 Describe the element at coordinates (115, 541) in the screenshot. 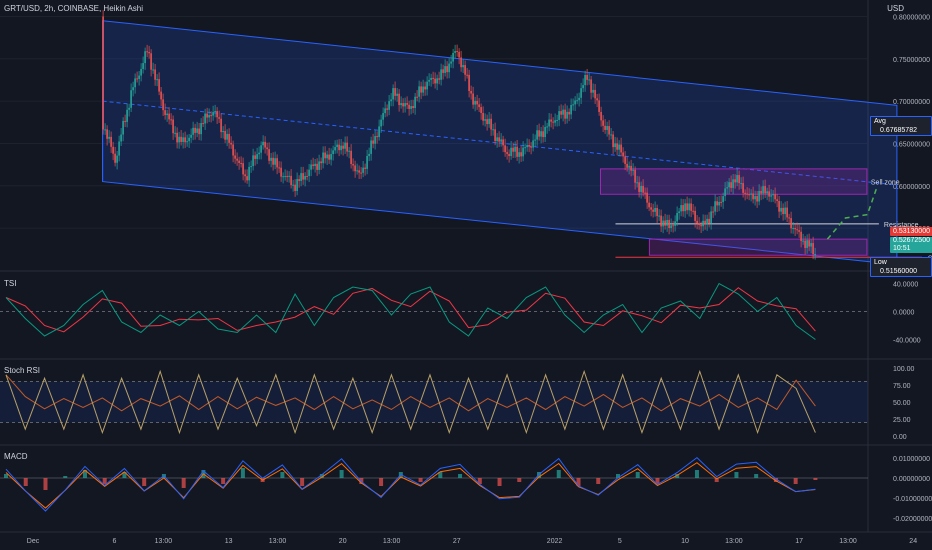

I see `time-axis-label: 6` at that location.